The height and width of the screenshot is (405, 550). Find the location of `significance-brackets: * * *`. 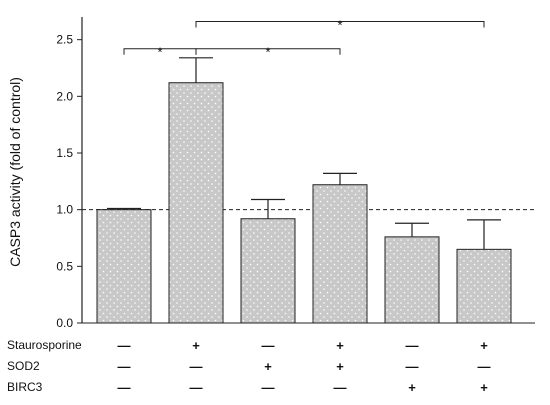

significance-brackets: * * * is located at coordinates (304, 39).